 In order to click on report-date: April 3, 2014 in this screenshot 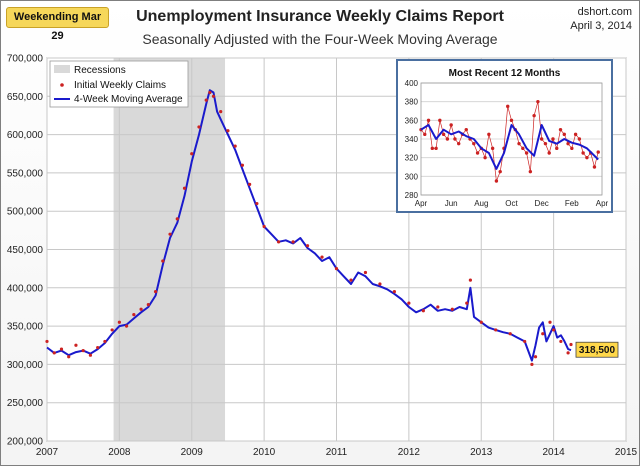, I will do `click(601, 26)`.